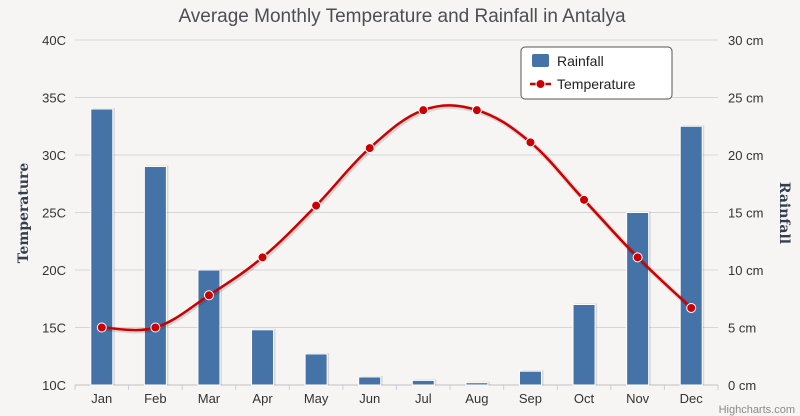 This screenshot has height=416, width=800. I want to click on y-axis-left-title: Temperature, so click(24, 213).